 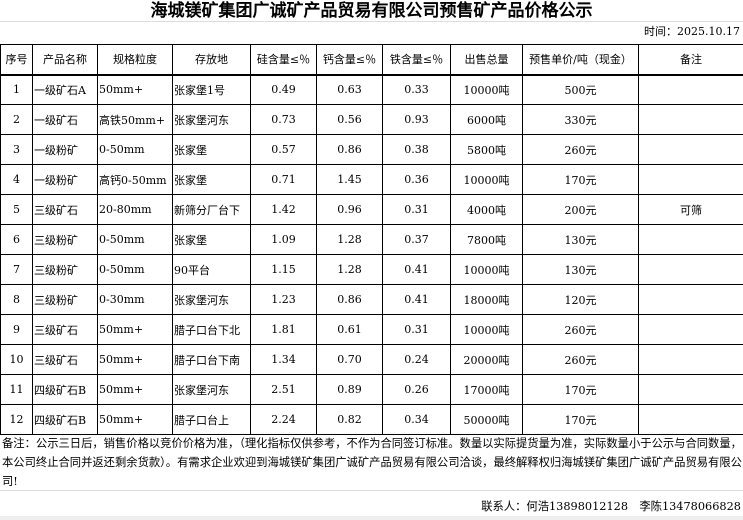 What do you see at coordinates (349, 329) in the screenshot?
I see `cell-ca: 0.61` at bounding box center [349, 329].